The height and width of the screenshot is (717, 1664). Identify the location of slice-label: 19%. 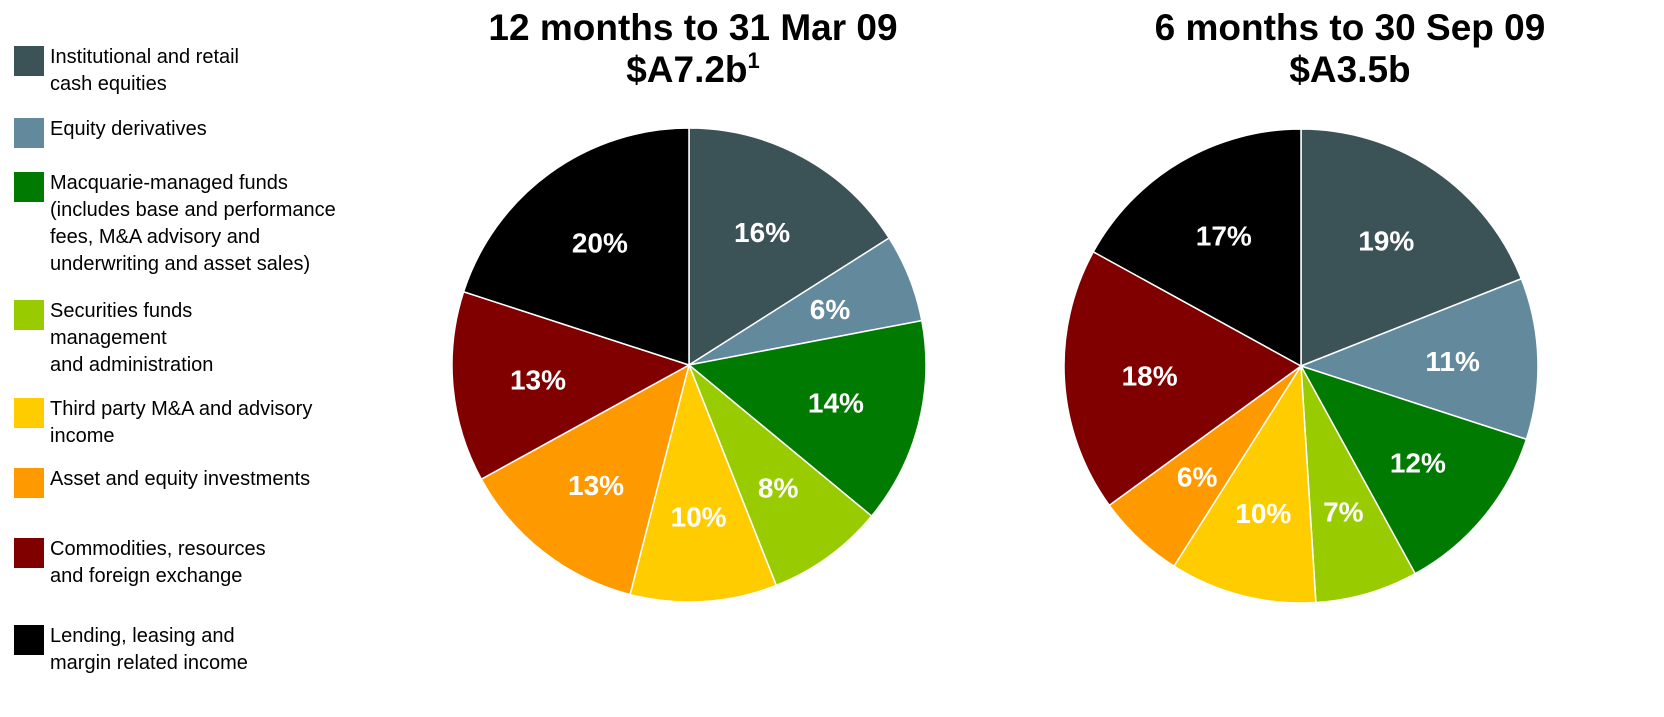
(1386, 241).